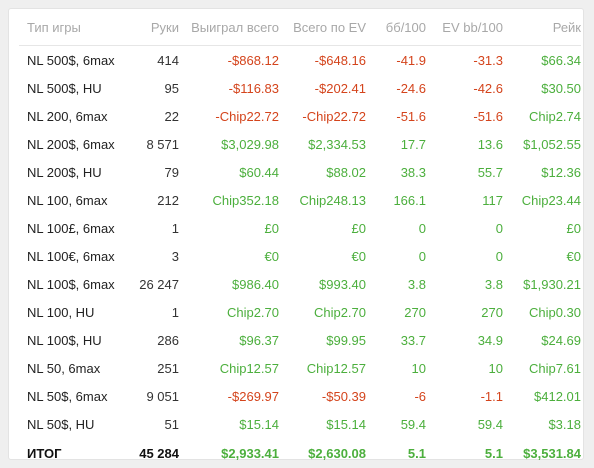 This screenshot has width=594, height=468. Describe the element at coordinates (250, 453) in the screenshot. I see `total-cell-won-total: $2,933.41` at that location.